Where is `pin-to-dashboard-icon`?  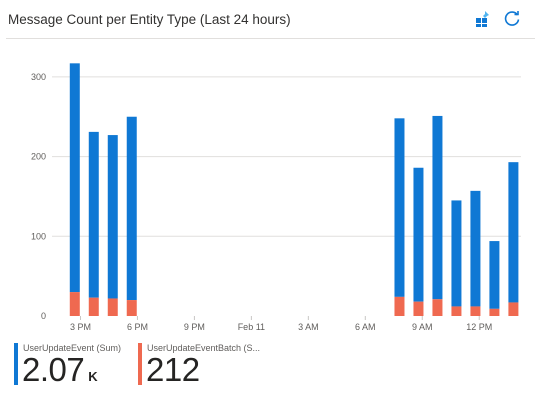
pin-to-dashboard-icon is located at coordinates (482, 19).